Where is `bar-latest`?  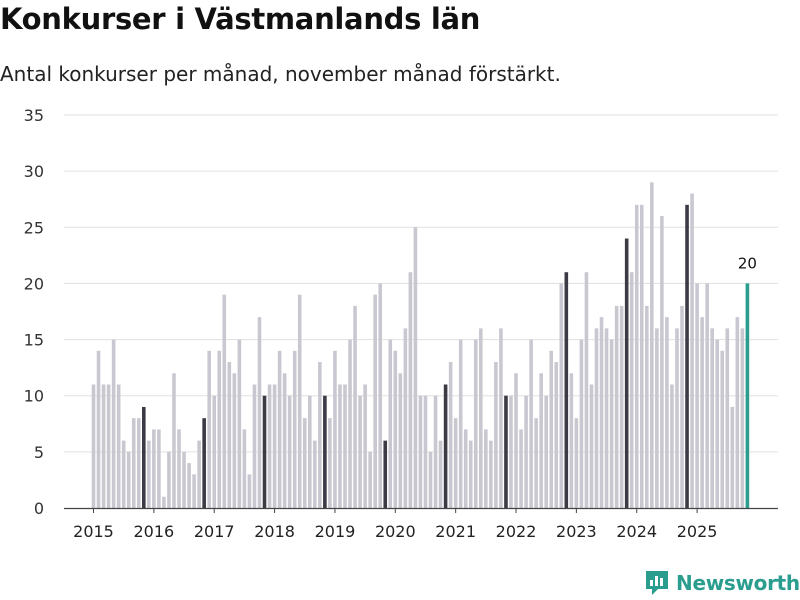 bar-latest is located at coordinates (747, 395).